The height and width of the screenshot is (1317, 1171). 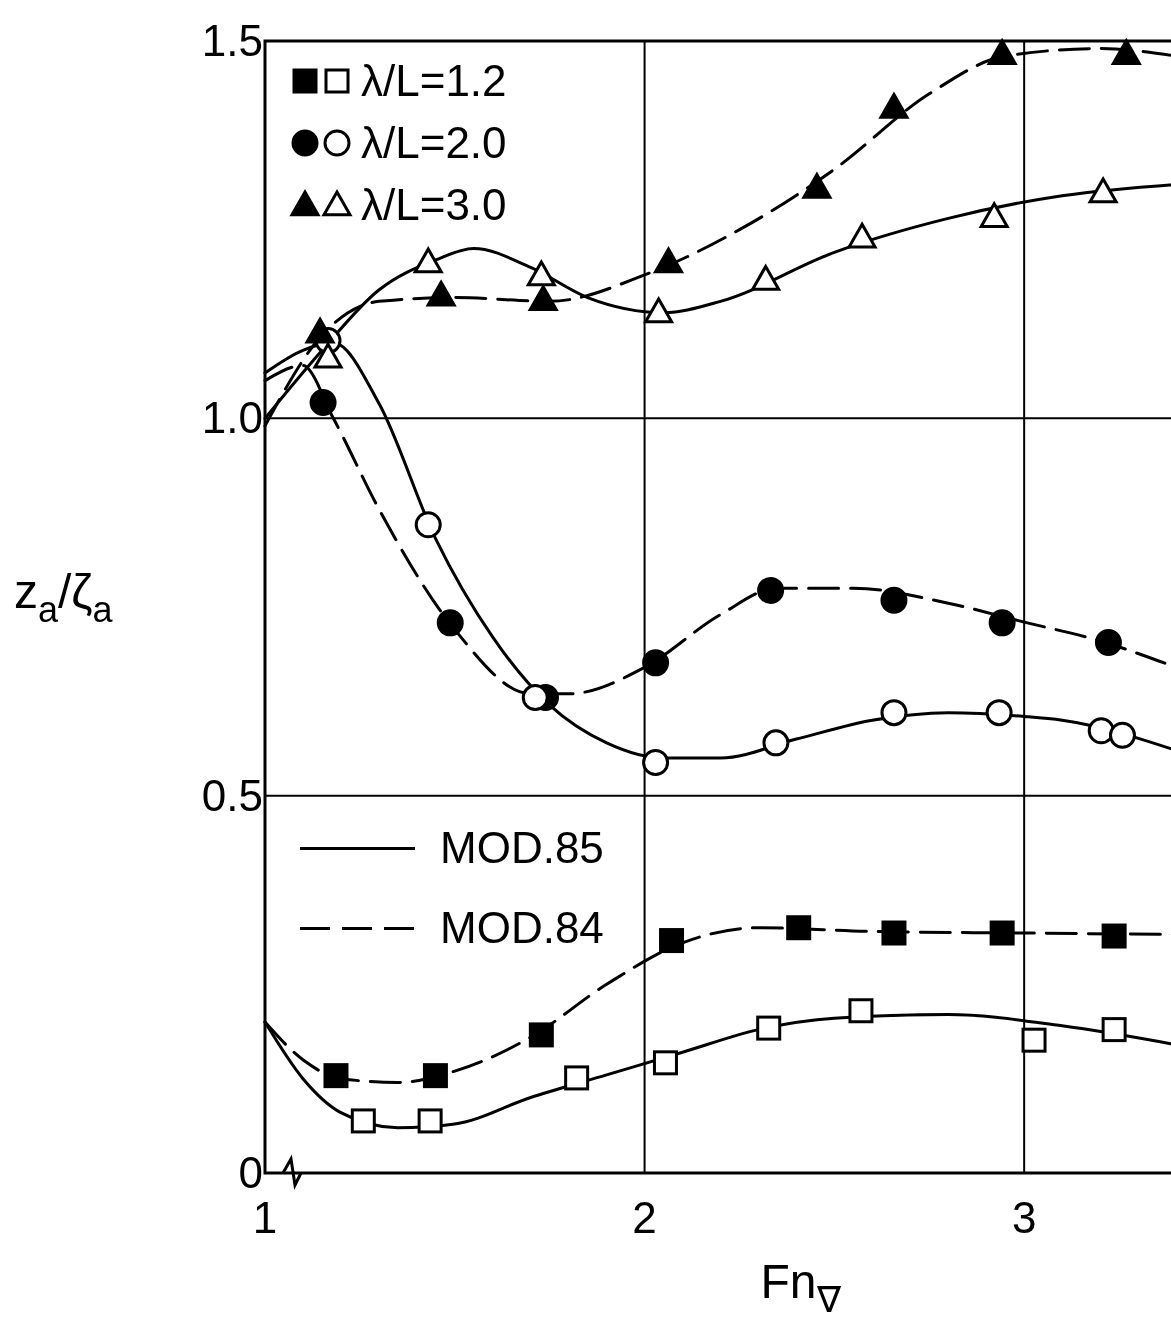 What do you see at coordinates (801, 1286) in the screenshot?
I see `x-axis-title: Fn$_{∇}$` at bounding box center [801, 1286].